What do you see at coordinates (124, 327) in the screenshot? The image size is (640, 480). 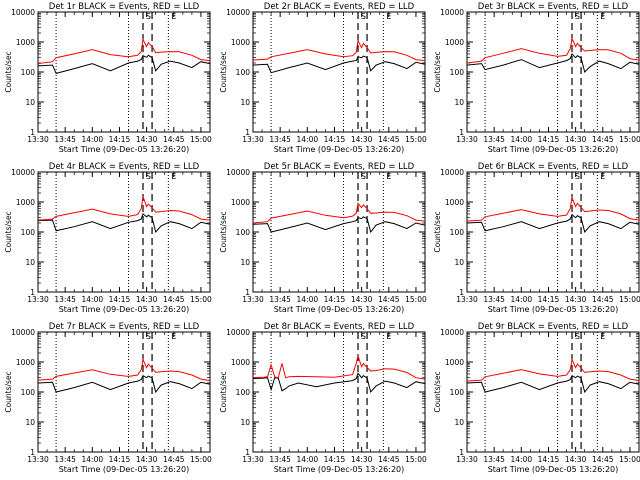 I see `panel-title: Det 7r BLACK = Events, RED = LLD` at bounding box center [124, 327].